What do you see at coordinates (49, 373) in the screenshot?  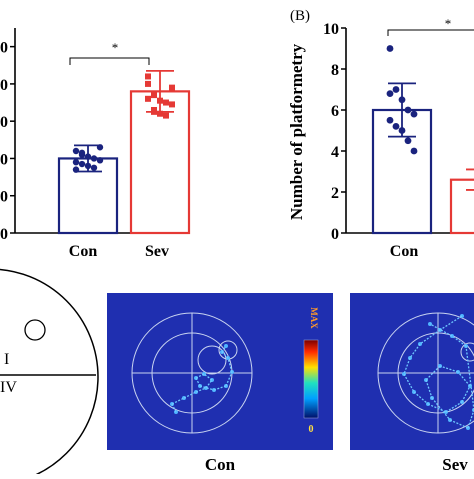 I see `pool-quadrant-diagram: I IV` at bounding box center [49, 373].